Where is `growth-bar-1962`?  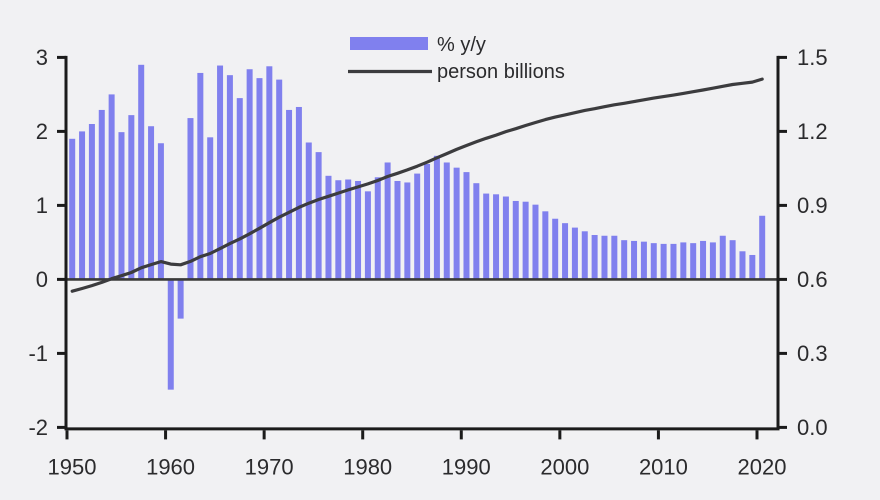 growth-bar-1962 is located at coordinates (190, 199).